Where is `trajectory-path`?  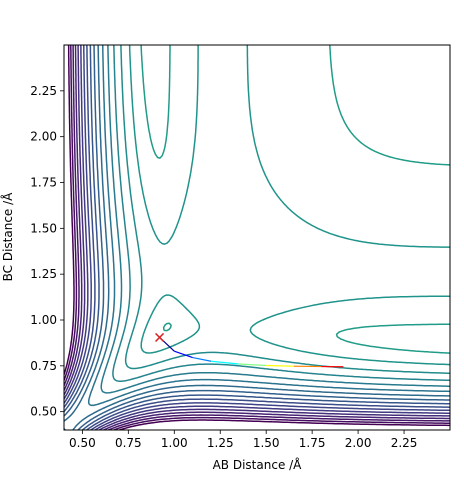 trajectory-path is located at coordinates (252, 351).